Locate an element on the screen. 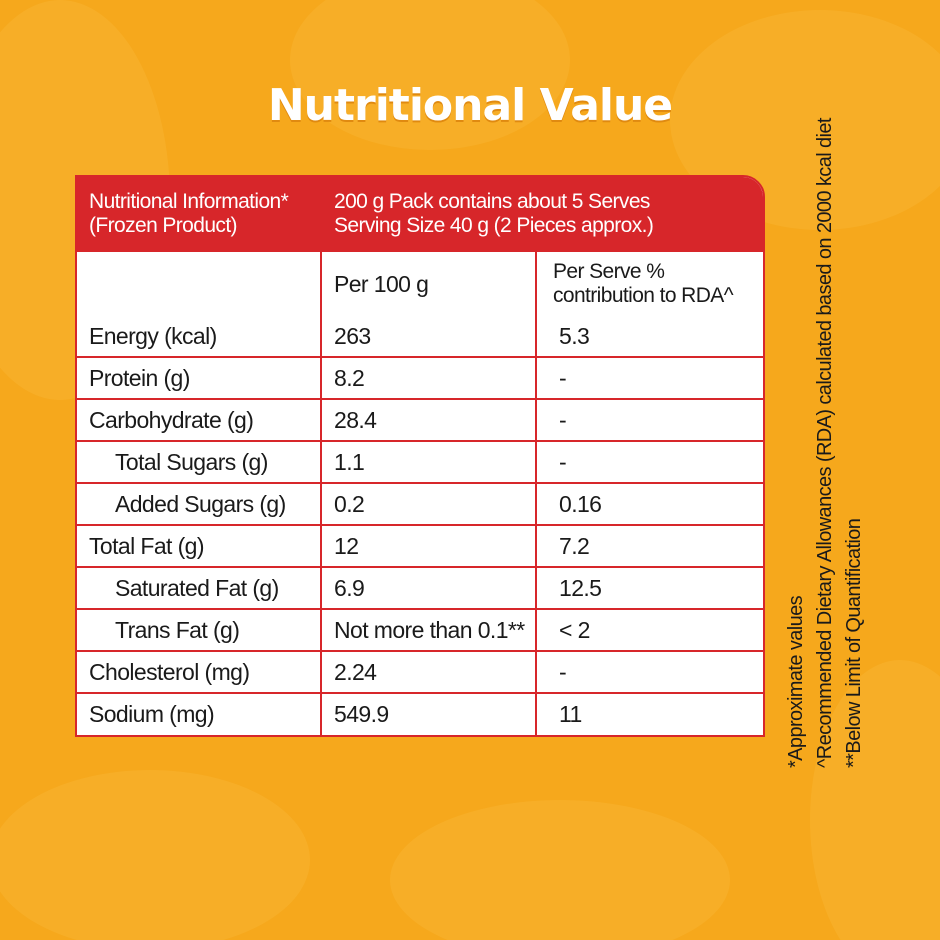 The height and width of the screenshot is (940, 940). table-row: Cholesterol (mg) 2.24- is located at coordinates (420, 672).